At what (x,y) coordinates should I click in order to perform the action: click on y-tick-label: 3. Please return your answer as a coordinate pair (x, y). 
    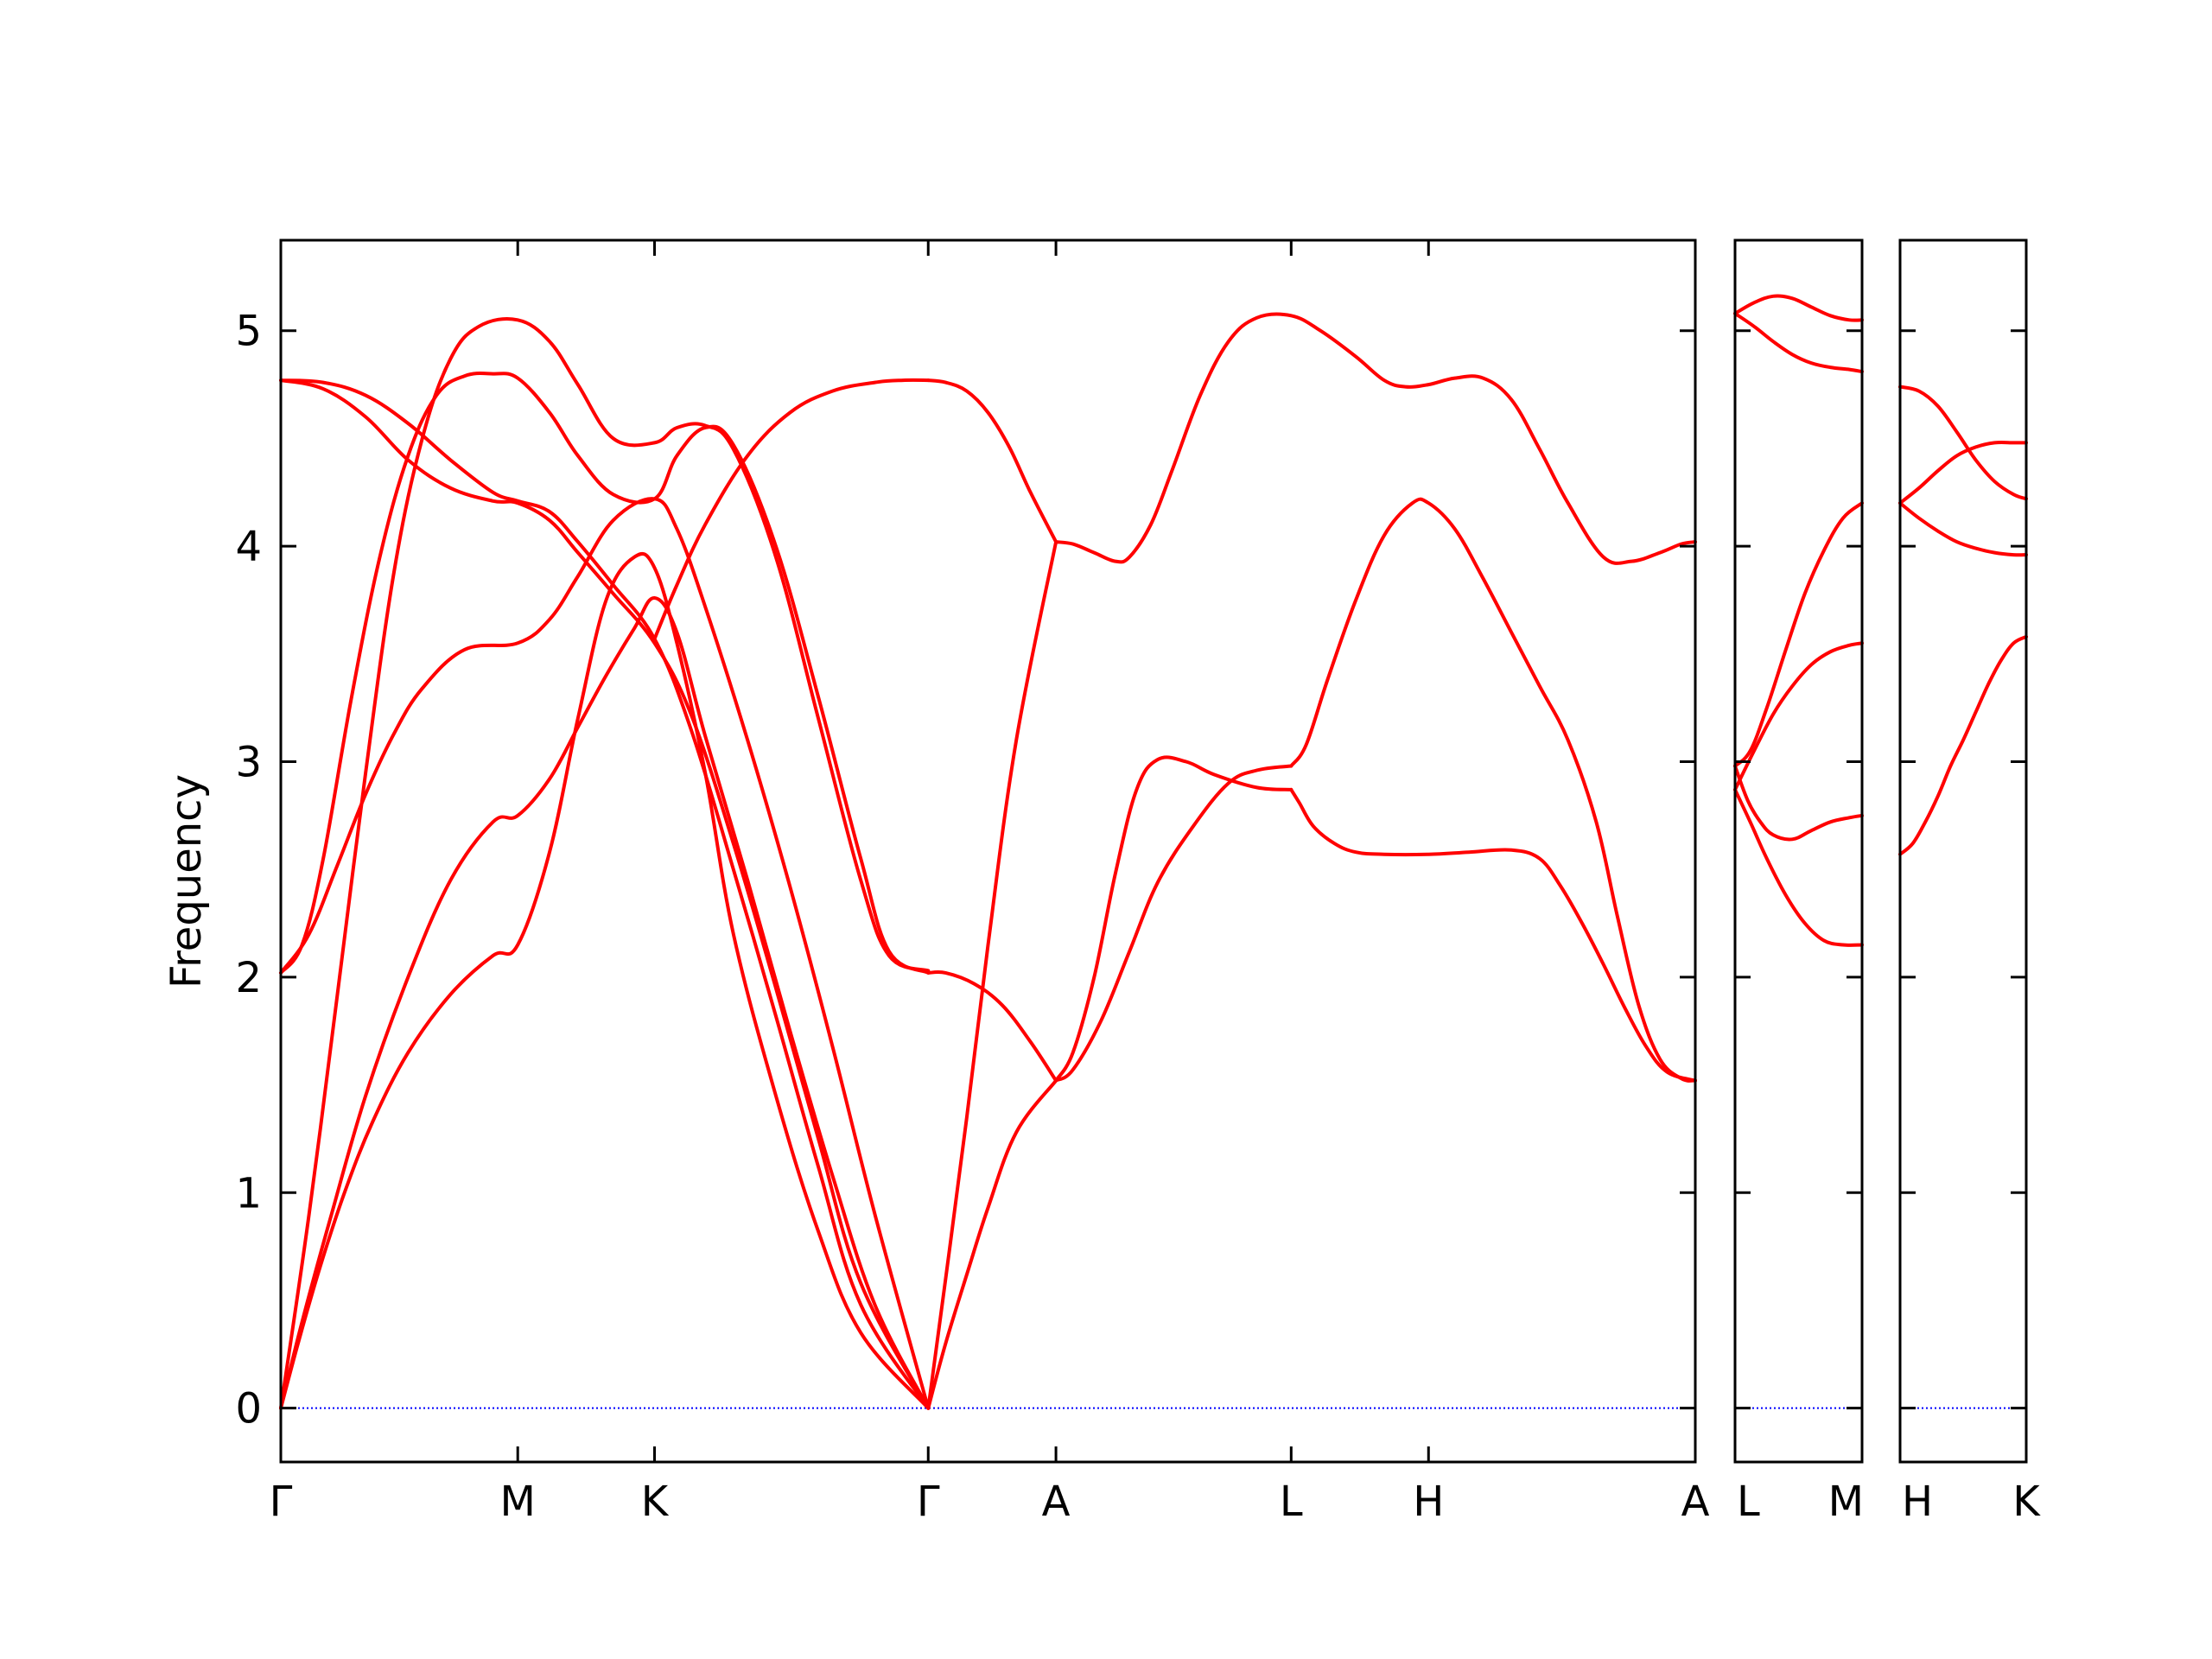
    Looking at the image, I should click on (248, 763).